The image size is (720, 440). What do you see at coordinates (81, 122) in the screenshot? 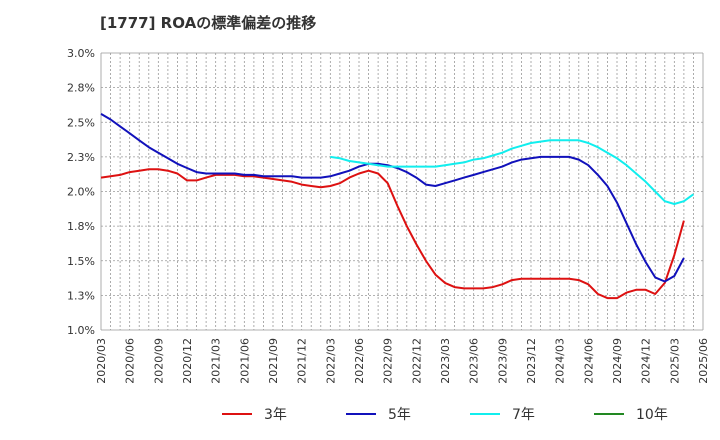
I see `y-tick-label: 2.5%` at bounding box center [81, 122].